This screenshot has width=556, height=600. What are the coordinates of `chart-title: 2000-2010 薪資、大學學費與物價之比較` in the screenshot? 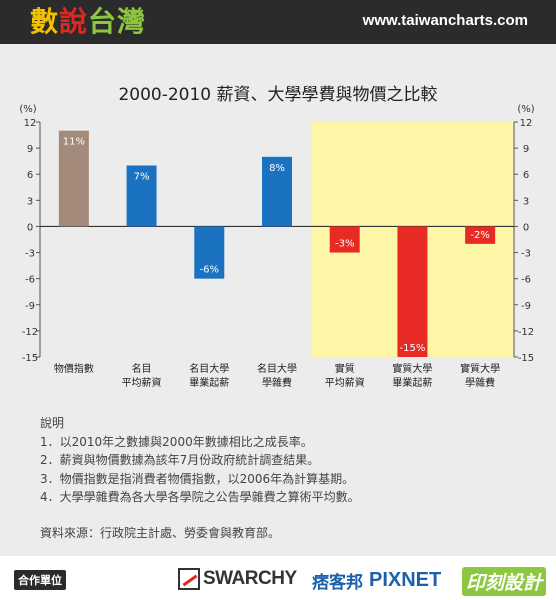 It's located at (278, 95).